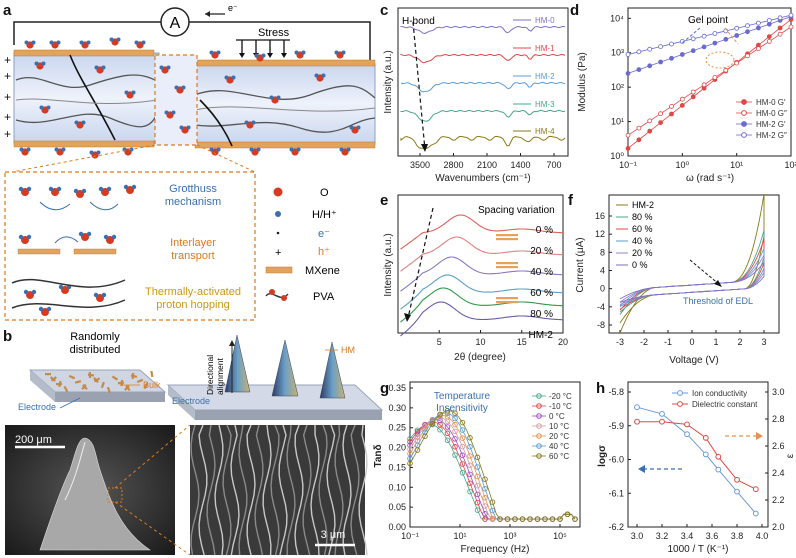 The height and width of the screenshot is (558, 796). I want to click on g-ytick-label: 0.00, so click(397, 527).